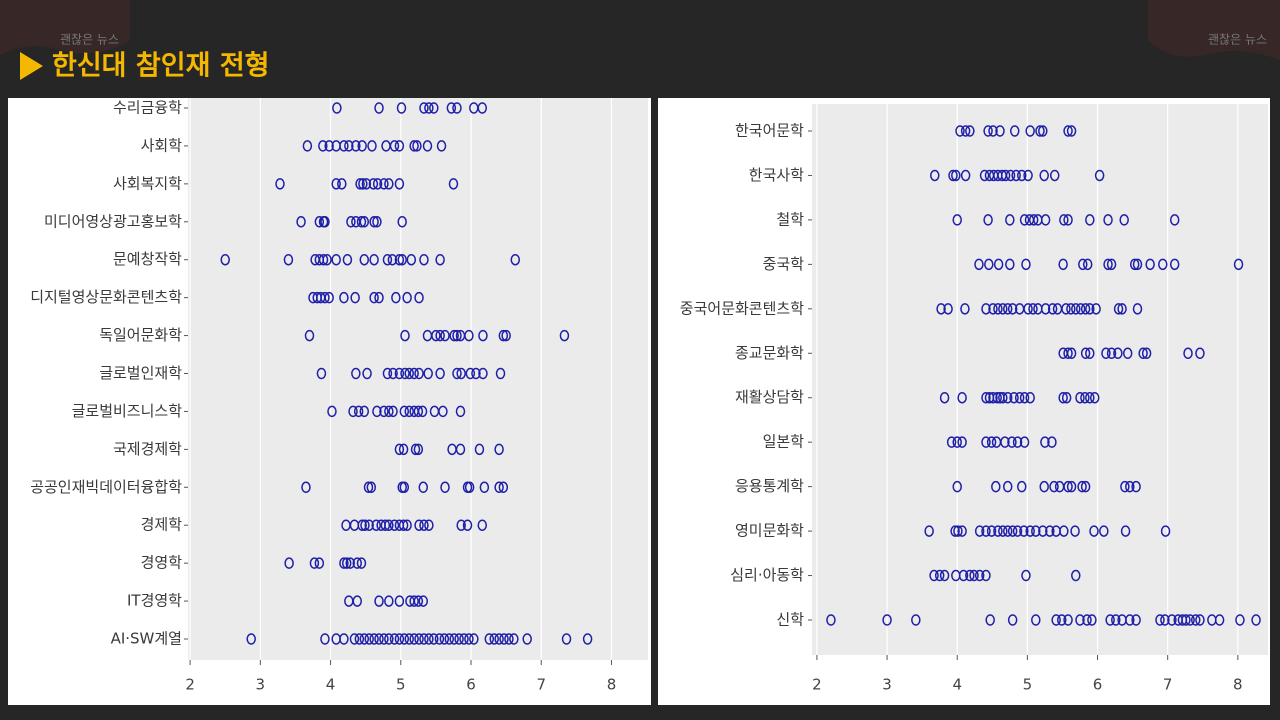  Describe the element at coordinates (162, 145) in the screenshot. I see `category-label: 사회학` at that location.